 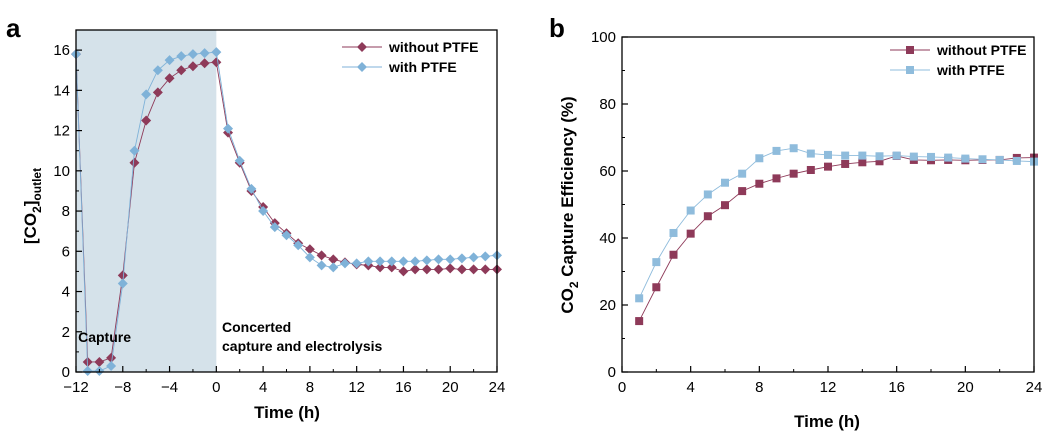 What do you see at coordinates (970, 70) in the screenshot?
I see `legend-label: with PTFE` at bounding box center [970, 70].